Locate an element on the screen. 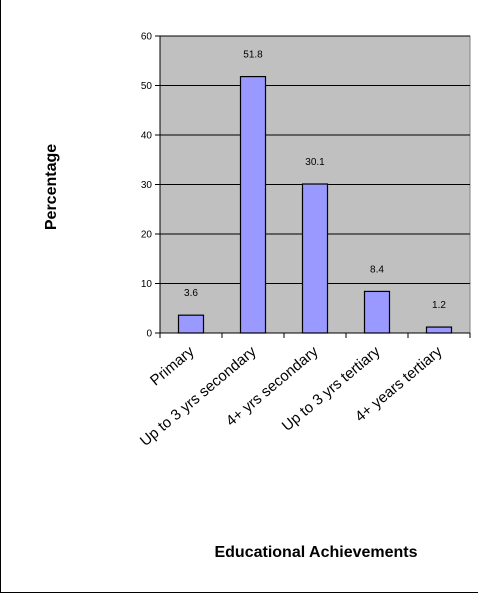  y-tick-labels: 0 10 20 30 40 50 60 is located at coordinates (147, 186).